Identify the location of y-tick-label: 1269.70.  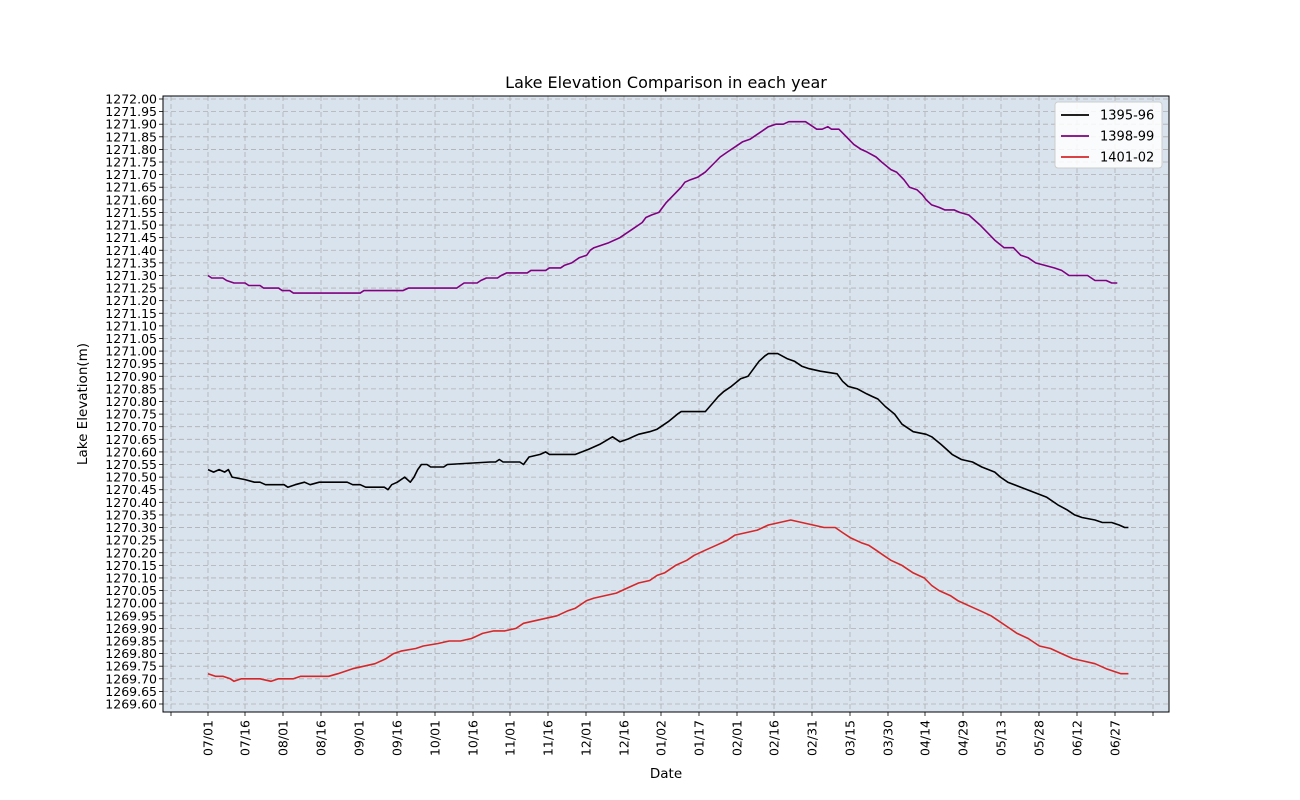
(131, 678).